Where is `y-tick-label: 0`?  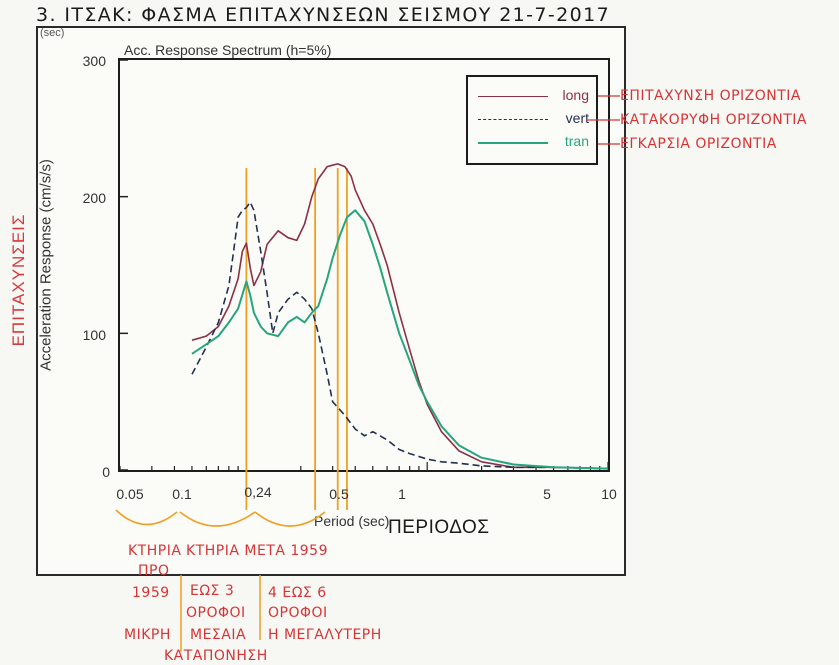
y-tick-label: 0 is located at coordinates (106, 472).